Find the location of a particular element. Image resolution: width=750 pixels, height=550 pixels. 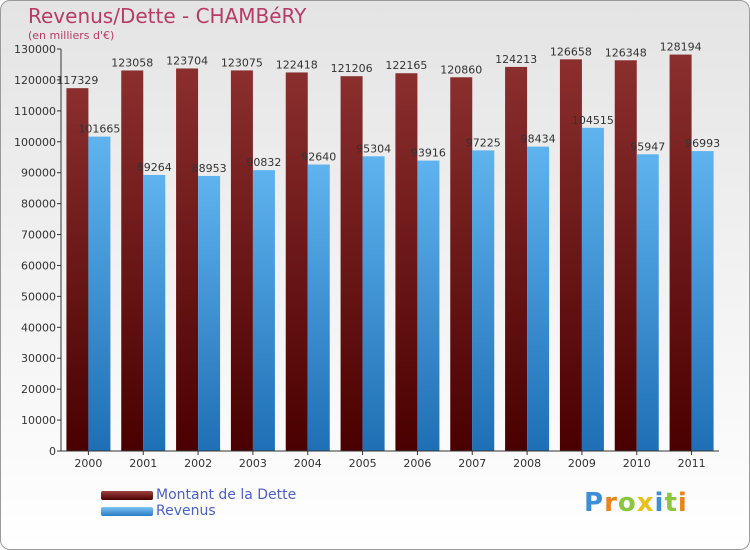

legend-item-debt: Montant de la Dette is located at coordinates (198, 495).